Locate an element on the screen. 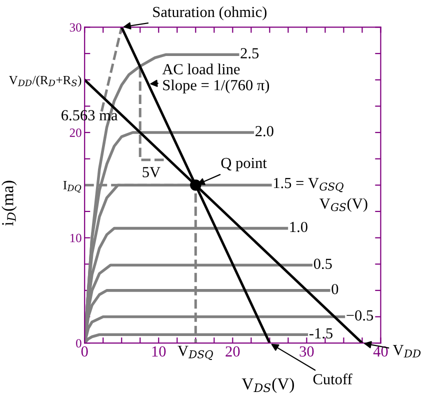  y-tick-label: V$_{DD}$/(R$_{D}$+R$_{S}$) is located at coordinates (45, 81).